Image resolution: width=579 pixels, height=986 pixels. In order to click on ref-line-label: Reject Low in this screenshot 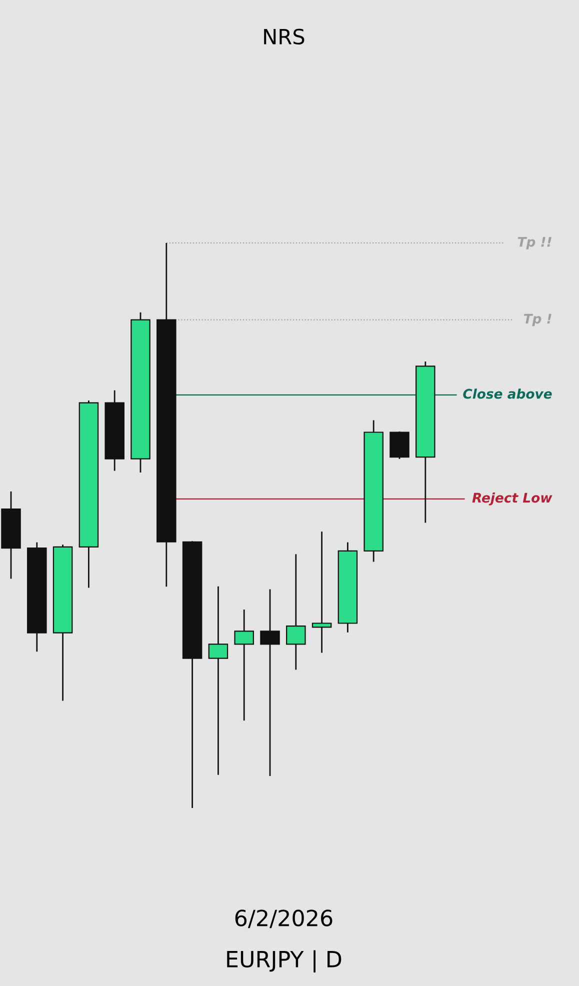, I will do `click(512, 499)`.